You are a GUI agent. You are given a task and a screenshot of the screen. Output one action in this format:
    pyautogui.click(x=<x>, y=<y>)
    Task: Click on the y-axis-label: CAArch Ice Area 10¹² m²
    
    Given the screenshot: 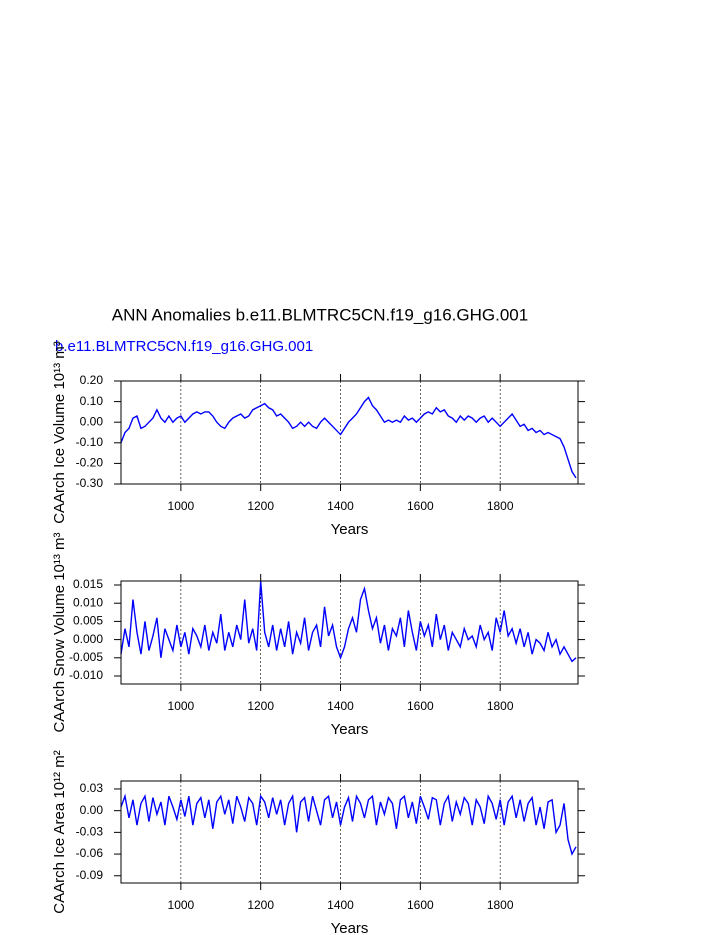 What is the action you would take?
    pyautogui.click(x=59, y=831)
    